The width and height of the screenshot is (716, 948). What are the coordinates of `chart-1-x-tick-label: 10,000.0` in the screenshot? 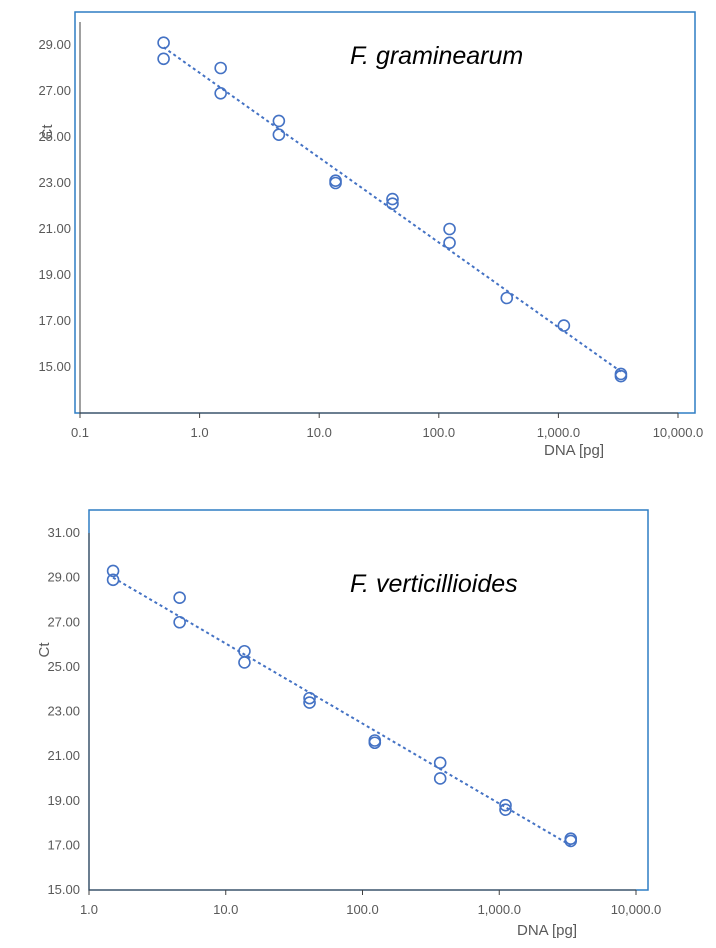 It's located at (678, 432).